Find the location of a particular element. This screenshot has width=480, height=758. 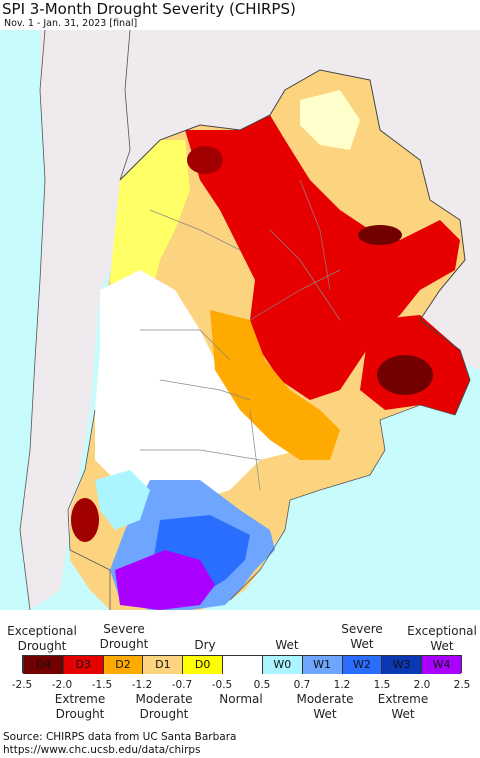

legend-tick: 1.2 is located at coordinates (342, 685).